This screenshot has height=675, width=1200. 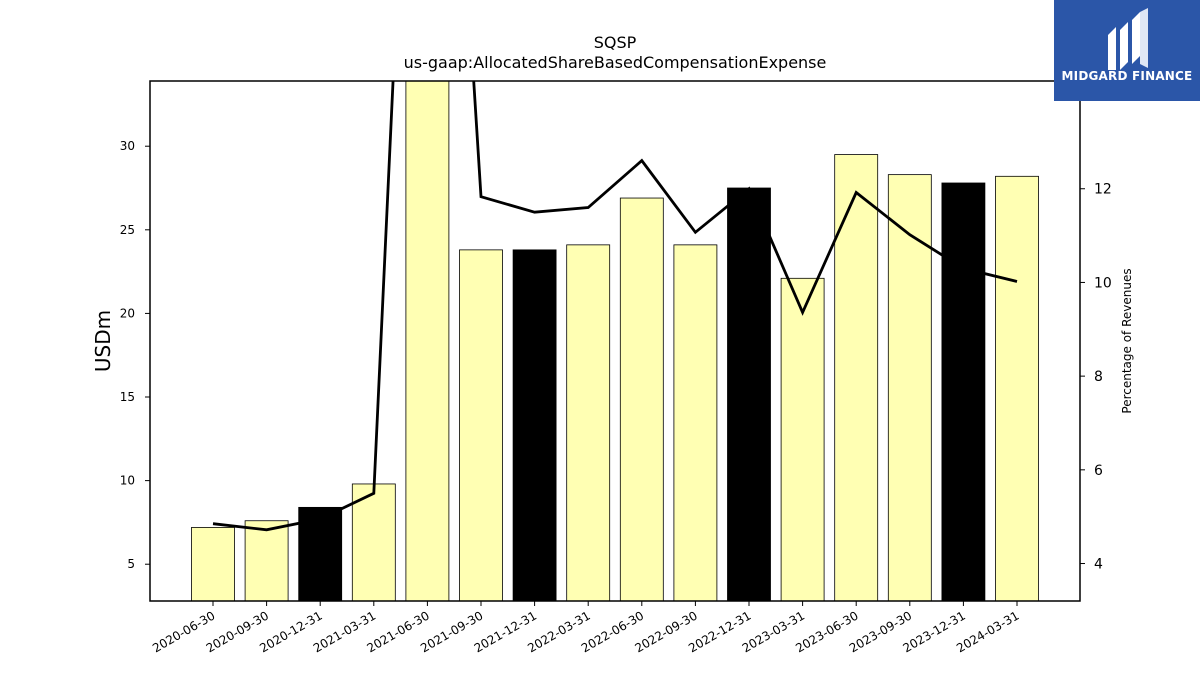 I want to click on y2-tick-label: 10, so click(x=1103, y=283).